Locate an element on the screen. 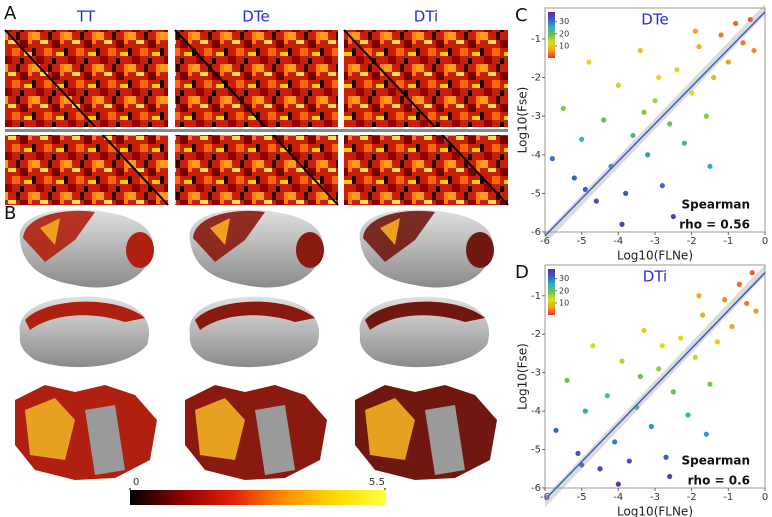 The height and width of the screenshot is (517, 772). y-tick-label: -1 is located at coordinates (536, 296).